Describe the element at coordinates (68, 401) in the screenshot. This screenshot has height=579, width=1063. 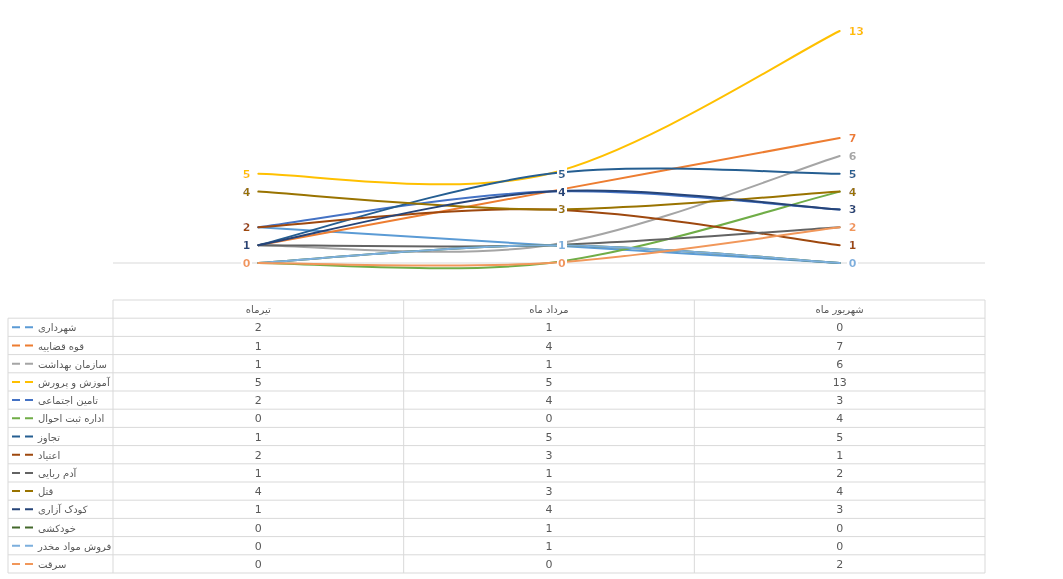
I see `legend-label: تامین اجتماعی` at that location.